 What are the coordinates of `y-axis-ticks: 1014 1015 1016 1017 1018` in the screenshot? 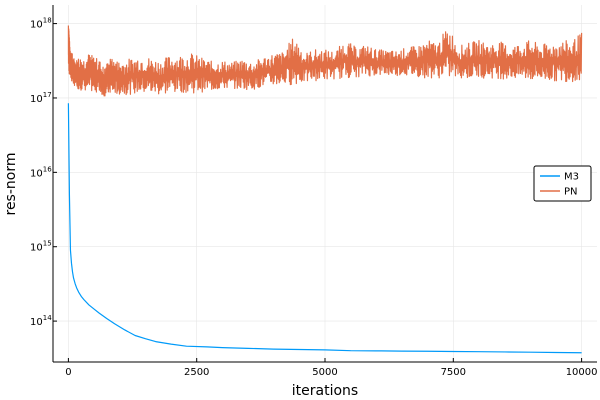 It's located at (43, 172).